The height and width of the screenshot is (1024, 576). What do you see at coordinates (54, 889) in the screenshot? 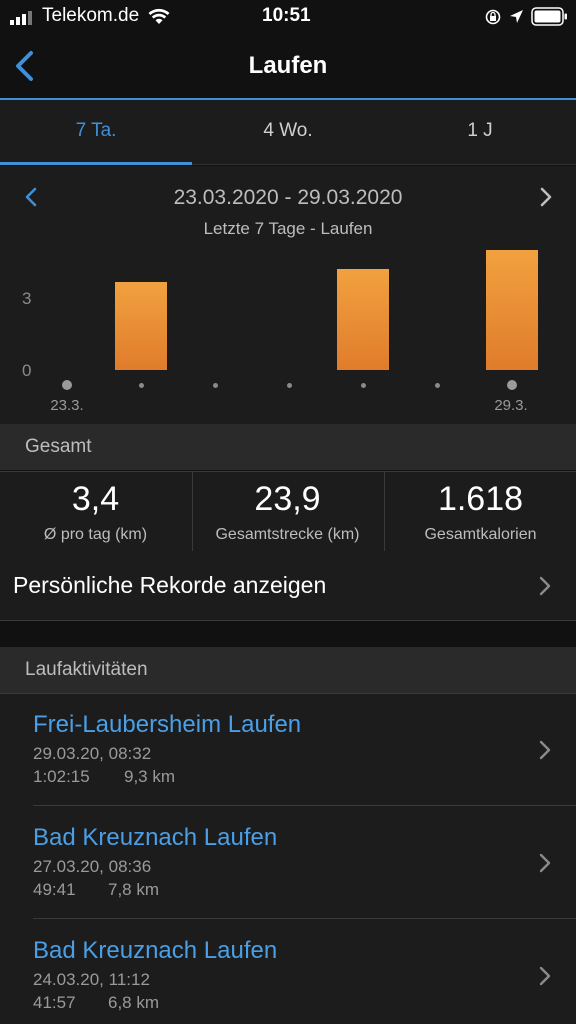
I see `activity-duration: 49:41` at bounding box center [54, 889].